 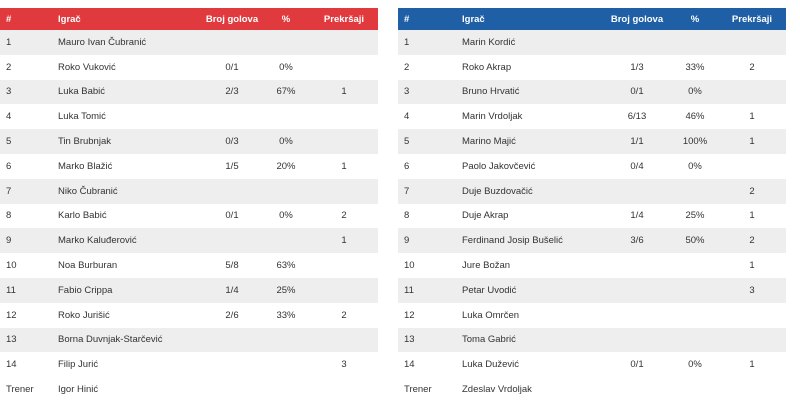 What do you see at coordinates (592, 42) in the screenshot?
I see `table-row: 1 Marin Kordić` at bounding box center [592, 42].